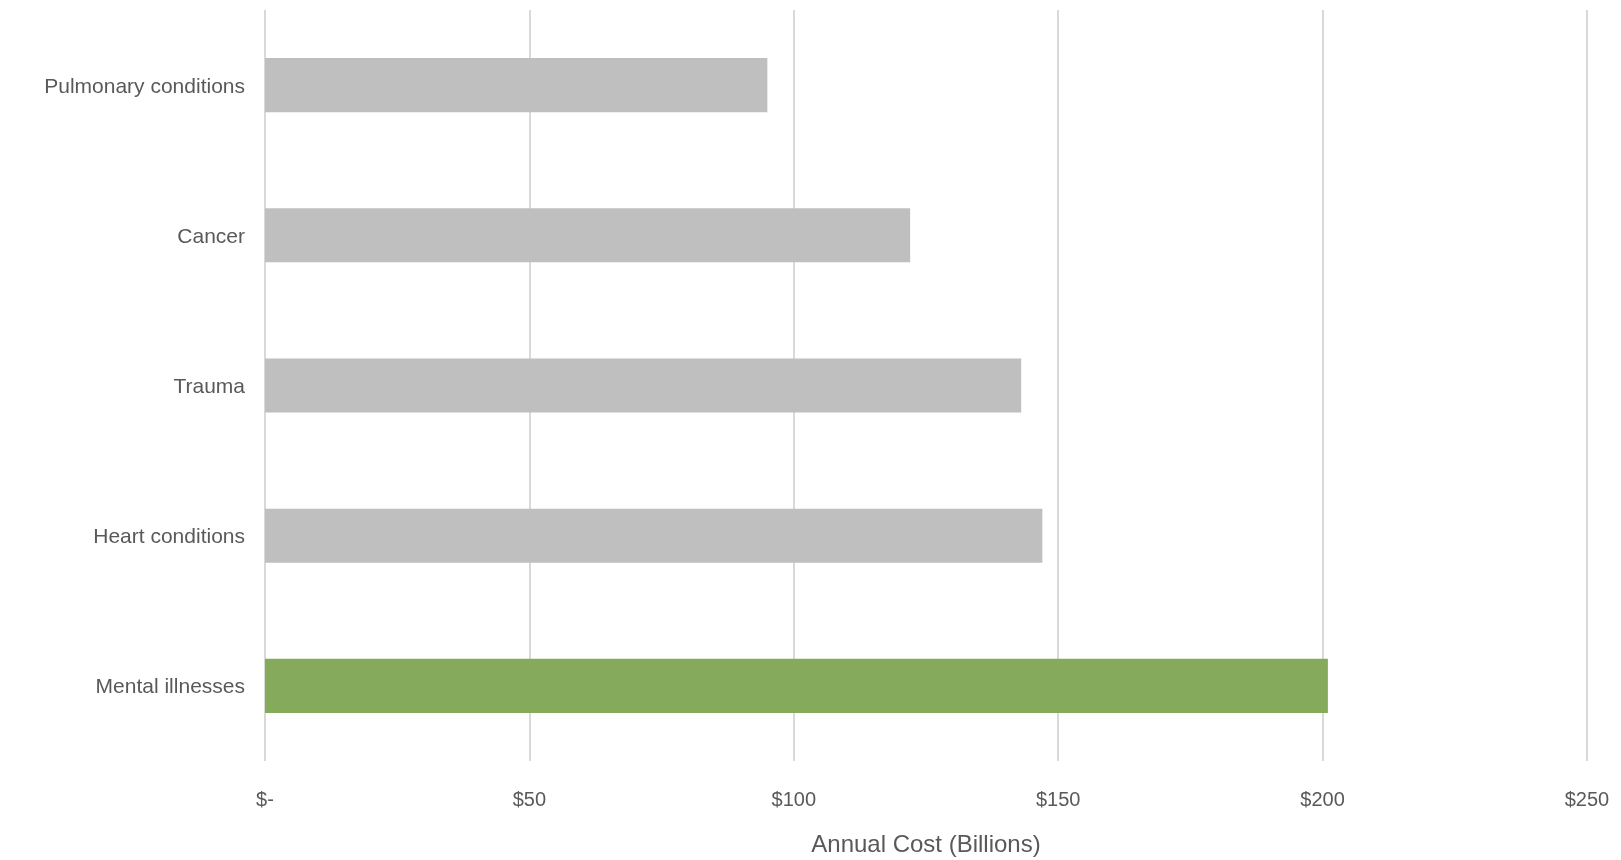  I want to click on x-axis-title: Annual Cost (Billions), so click(926, 843).